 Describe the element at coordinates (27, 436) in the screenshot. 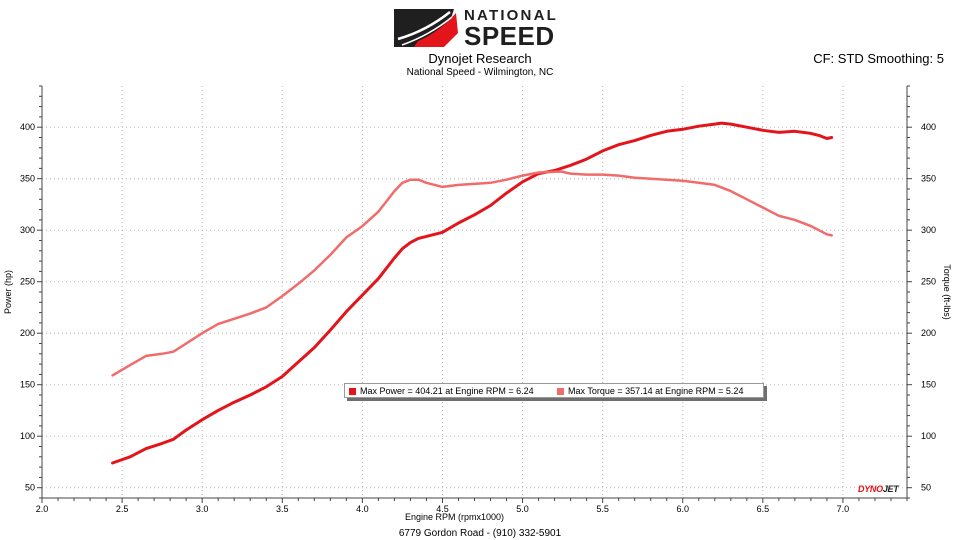

I see `y-tick-label: 100` at that location.